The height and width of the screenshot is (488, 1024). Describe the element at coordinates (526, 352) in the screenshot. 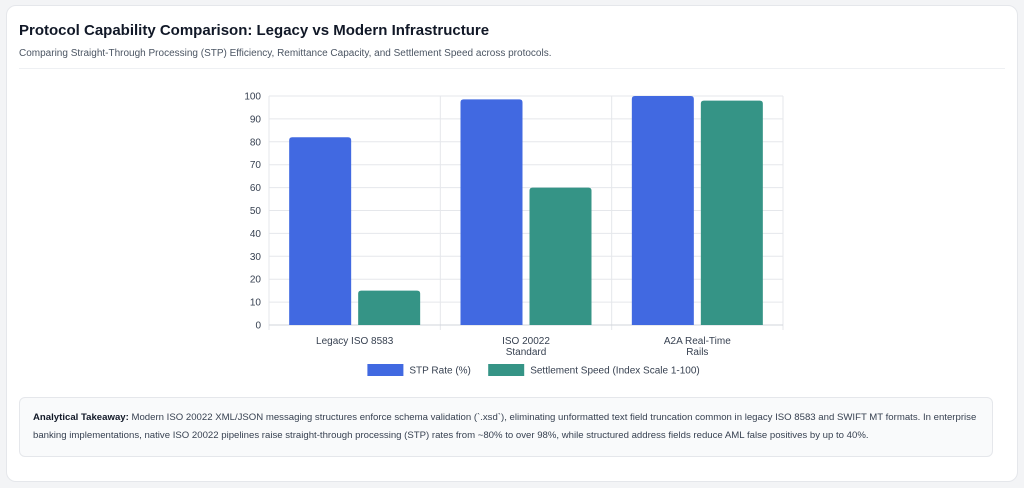

I see `x-tick-label: Standard` at that location.